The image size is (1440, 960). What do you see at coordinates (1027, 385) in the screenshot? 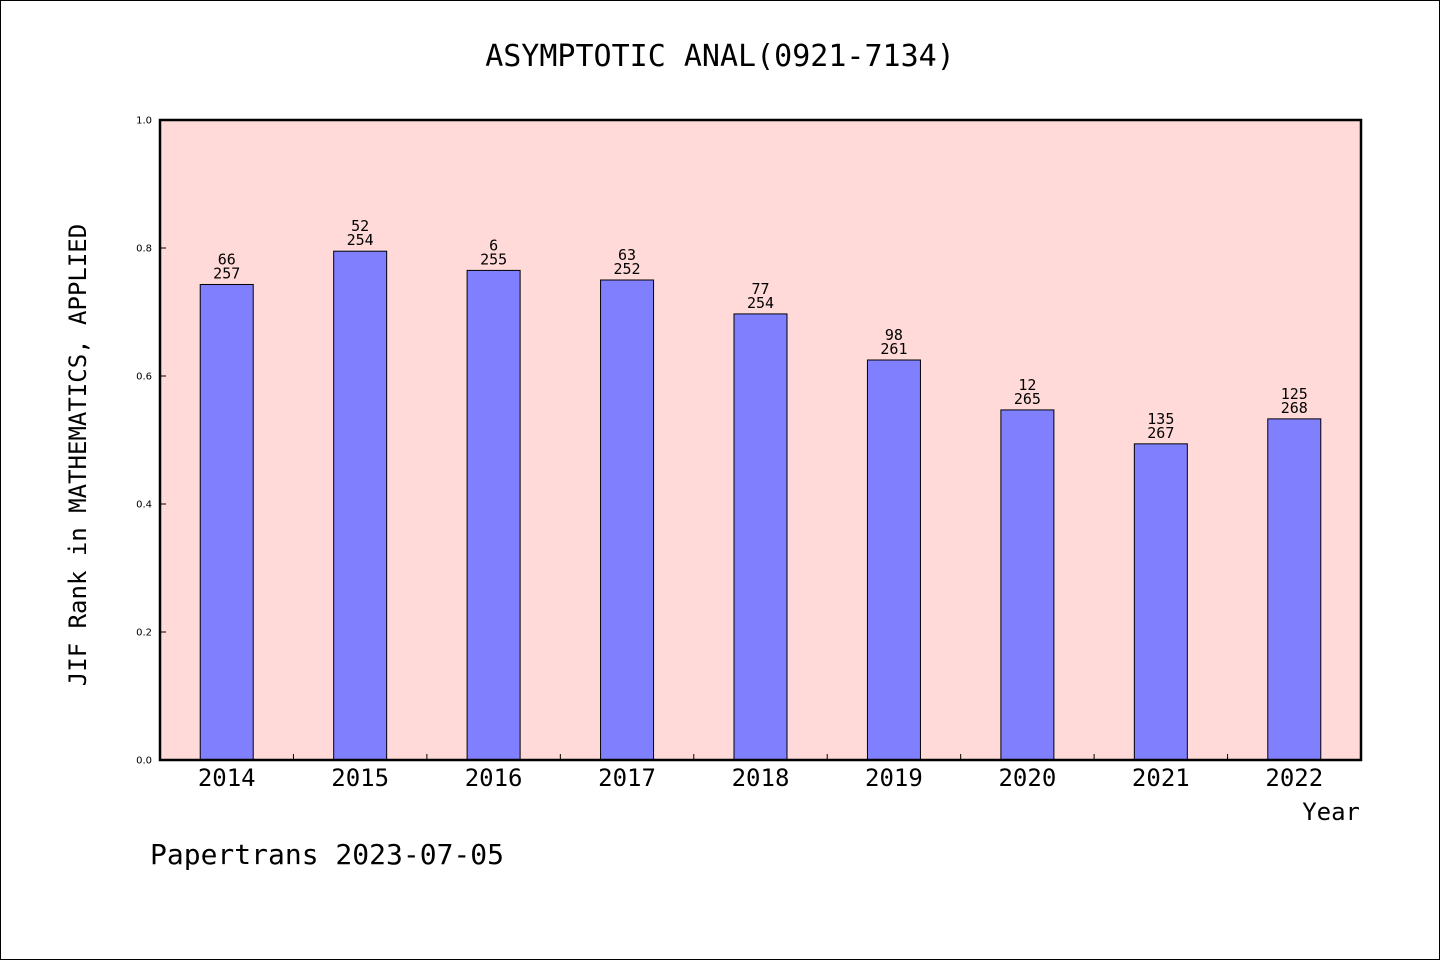
I see `bar-rank-label: 12` at bounding box center [1027, 385].